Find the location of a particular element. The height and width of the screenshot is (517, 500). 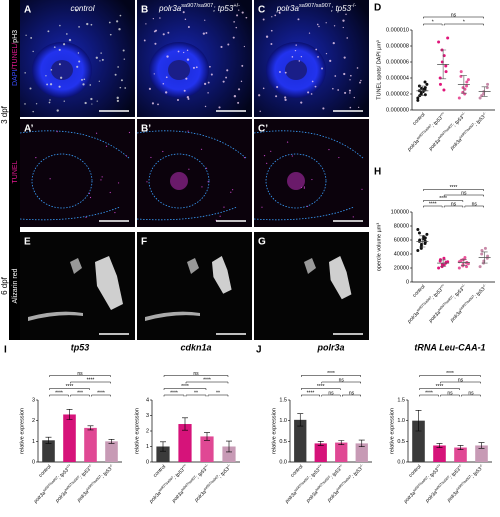

label: polr3asa907/sa907; tp53-/- is located at coordinates (466, 484).